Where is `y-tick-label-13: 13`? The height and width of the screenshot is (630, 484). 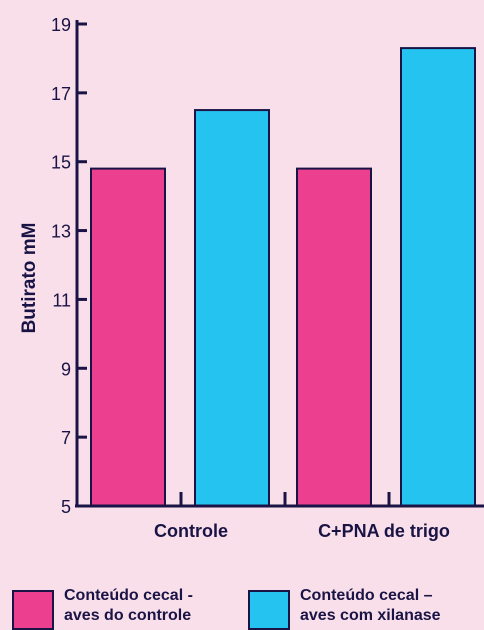 y-tick-label-13: 13 is located at coordinates (61, 232).